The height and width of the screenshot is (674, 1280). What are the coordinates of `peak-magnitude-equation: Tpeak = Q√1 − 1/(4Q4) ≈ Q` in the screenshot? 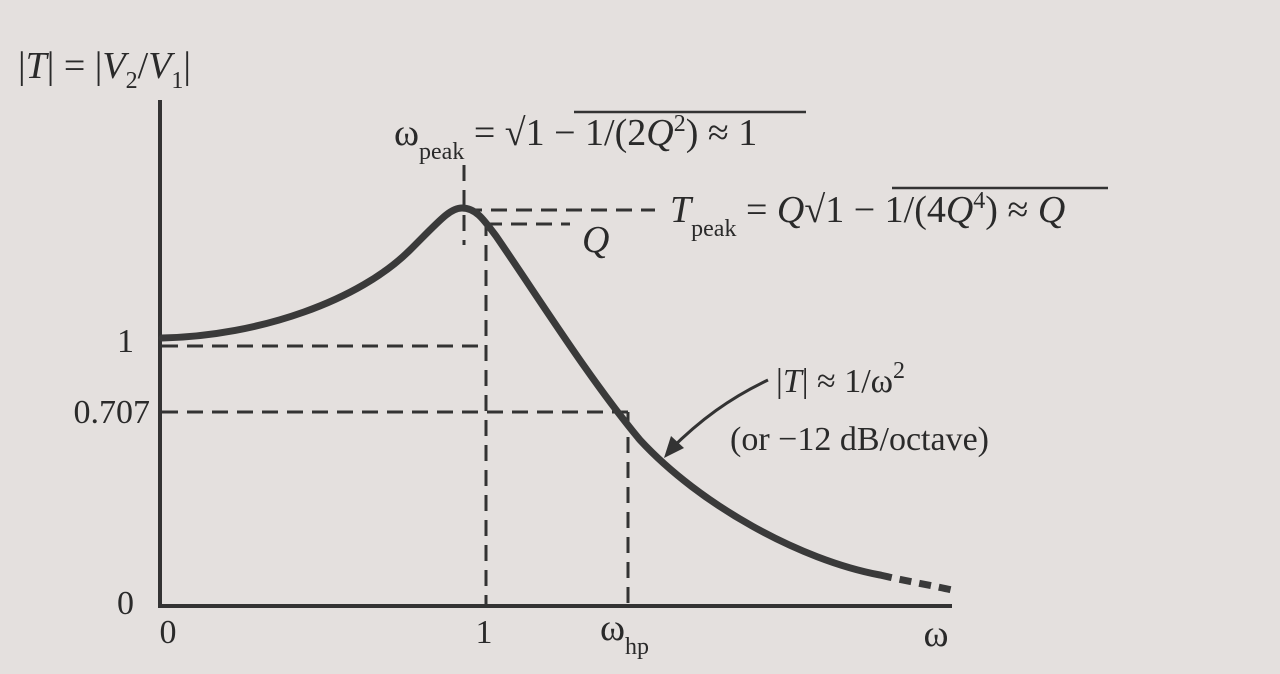 It's located at (867, 215).